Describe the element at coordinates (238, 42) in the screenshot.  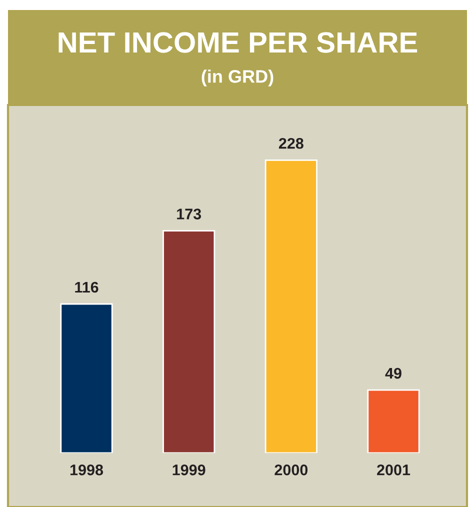
I see `chart-title: NET INCOME PER SHARE` at that location.